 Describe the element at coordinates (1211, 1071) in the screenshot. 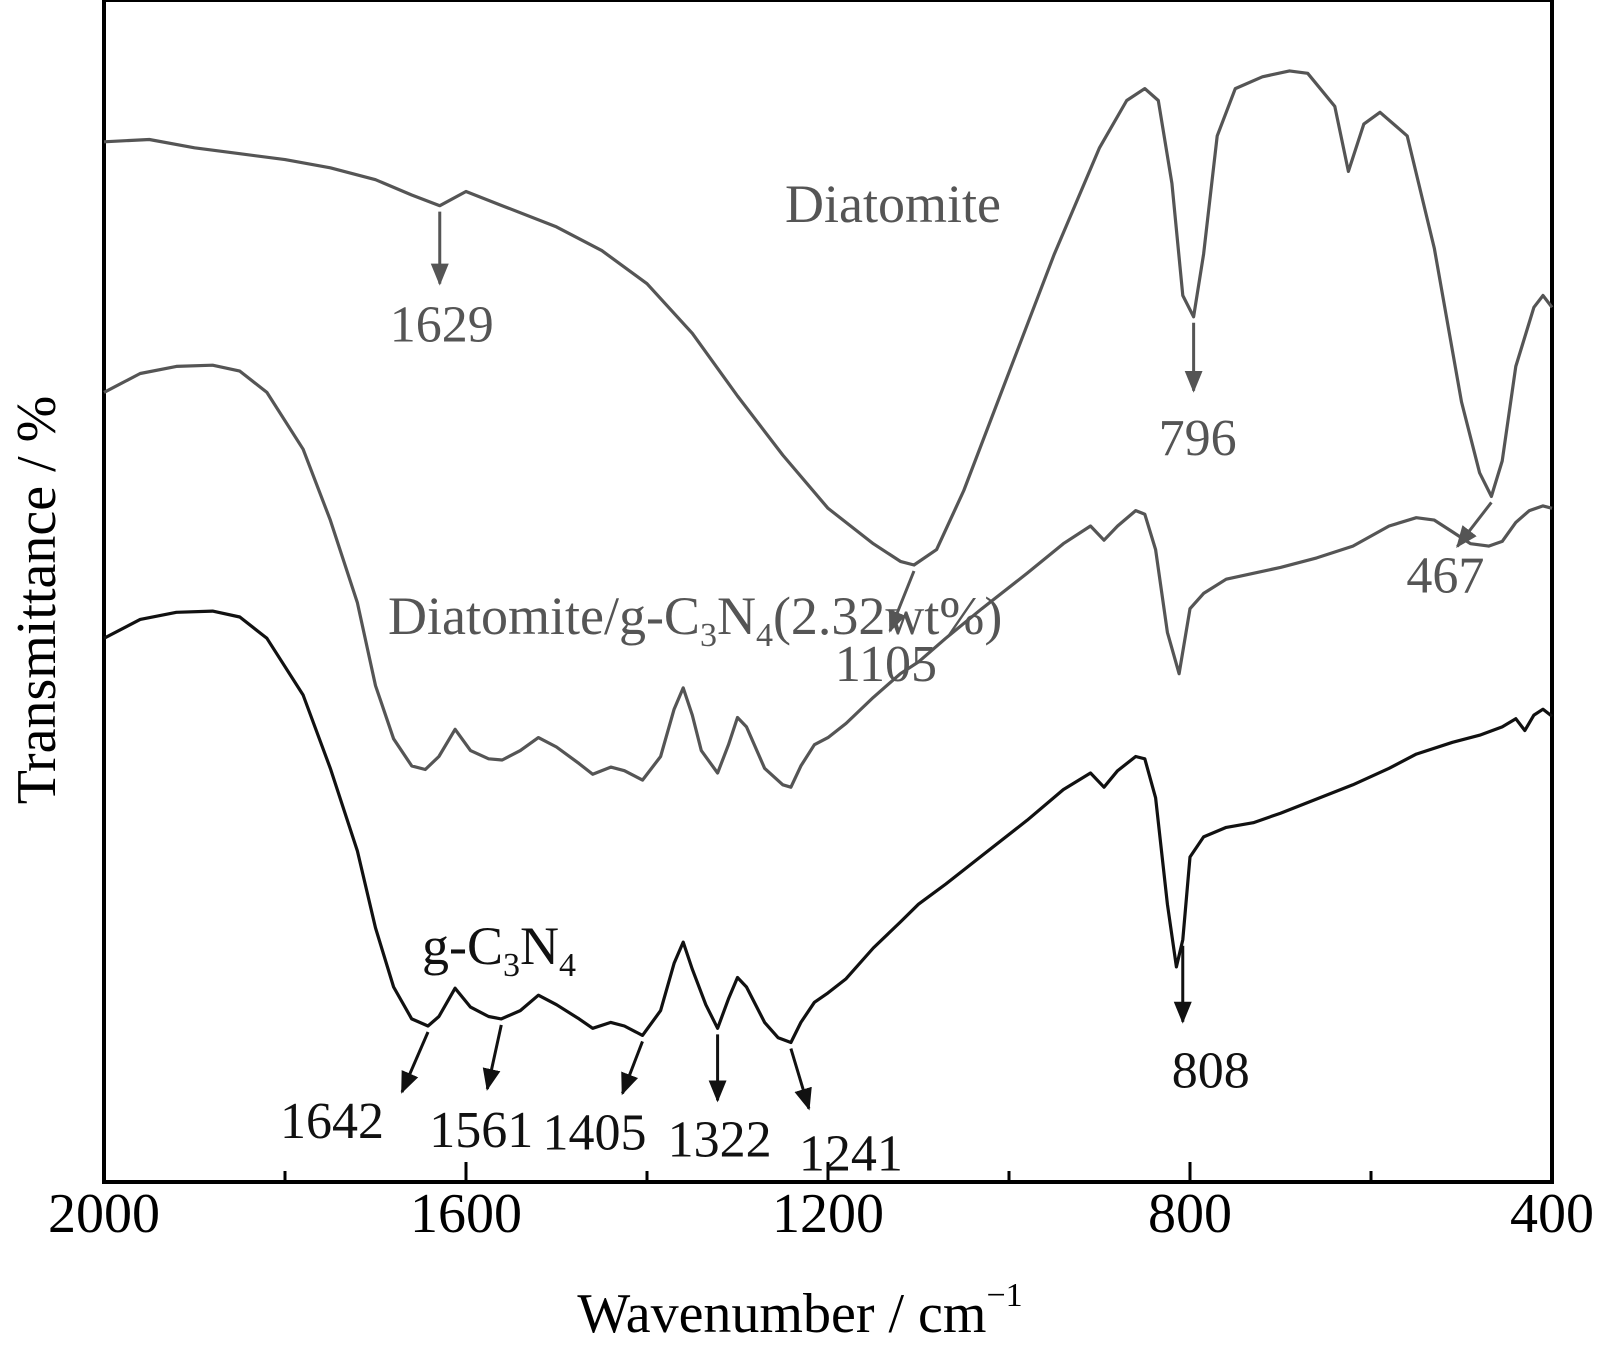

I see `peak-label-808: 808` at that location.